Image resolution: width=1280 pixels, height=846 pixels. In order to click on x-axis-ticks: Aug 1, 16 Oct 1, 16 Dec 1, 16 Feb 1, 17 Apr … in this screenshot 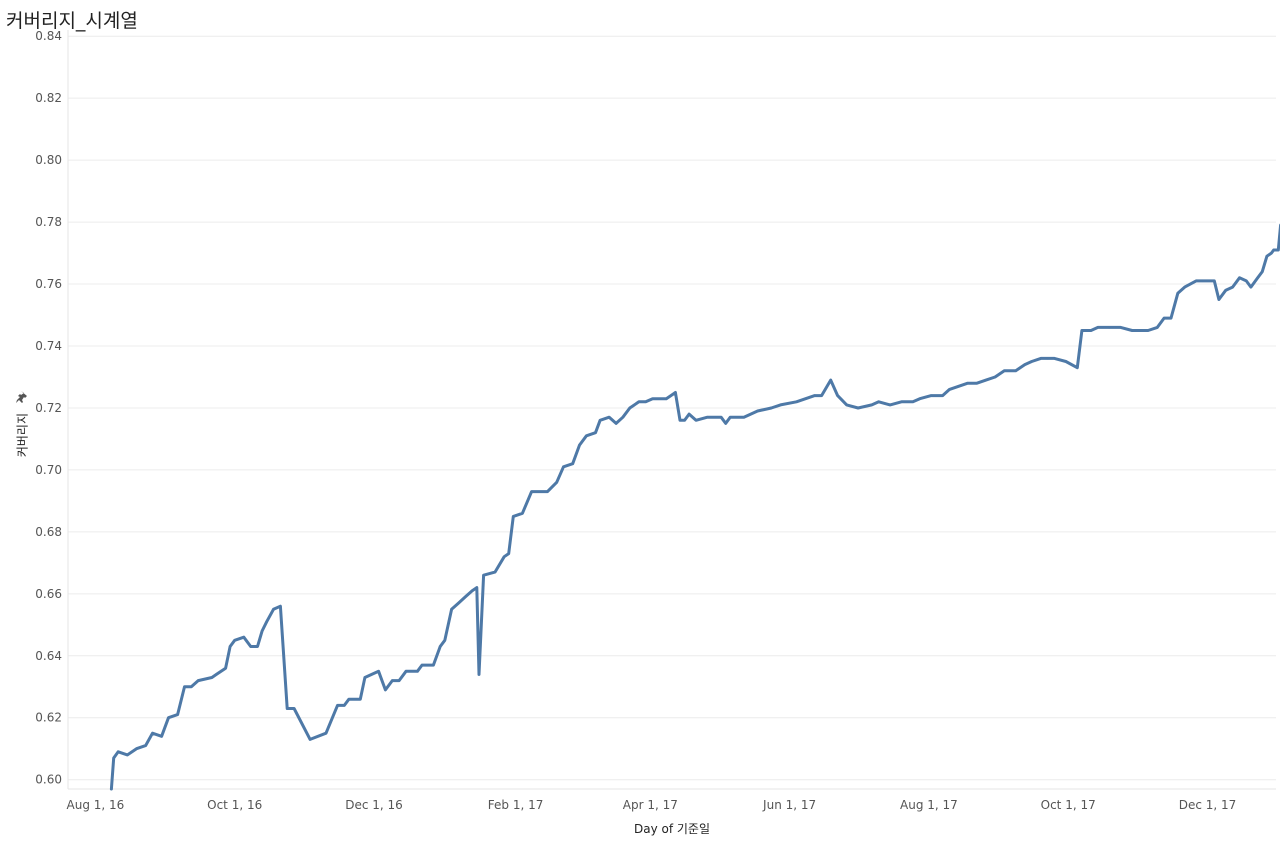, I will do `click(652, 805)`.